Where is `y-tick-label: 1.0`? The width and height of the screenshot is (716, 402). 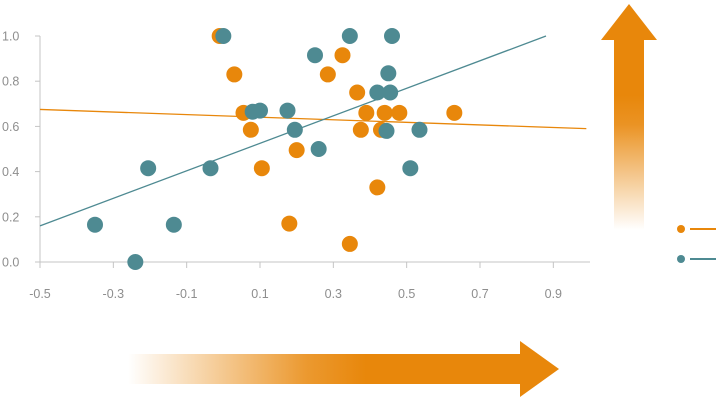
y-tick-label: 1.0 is located at coordinates (10, 37).